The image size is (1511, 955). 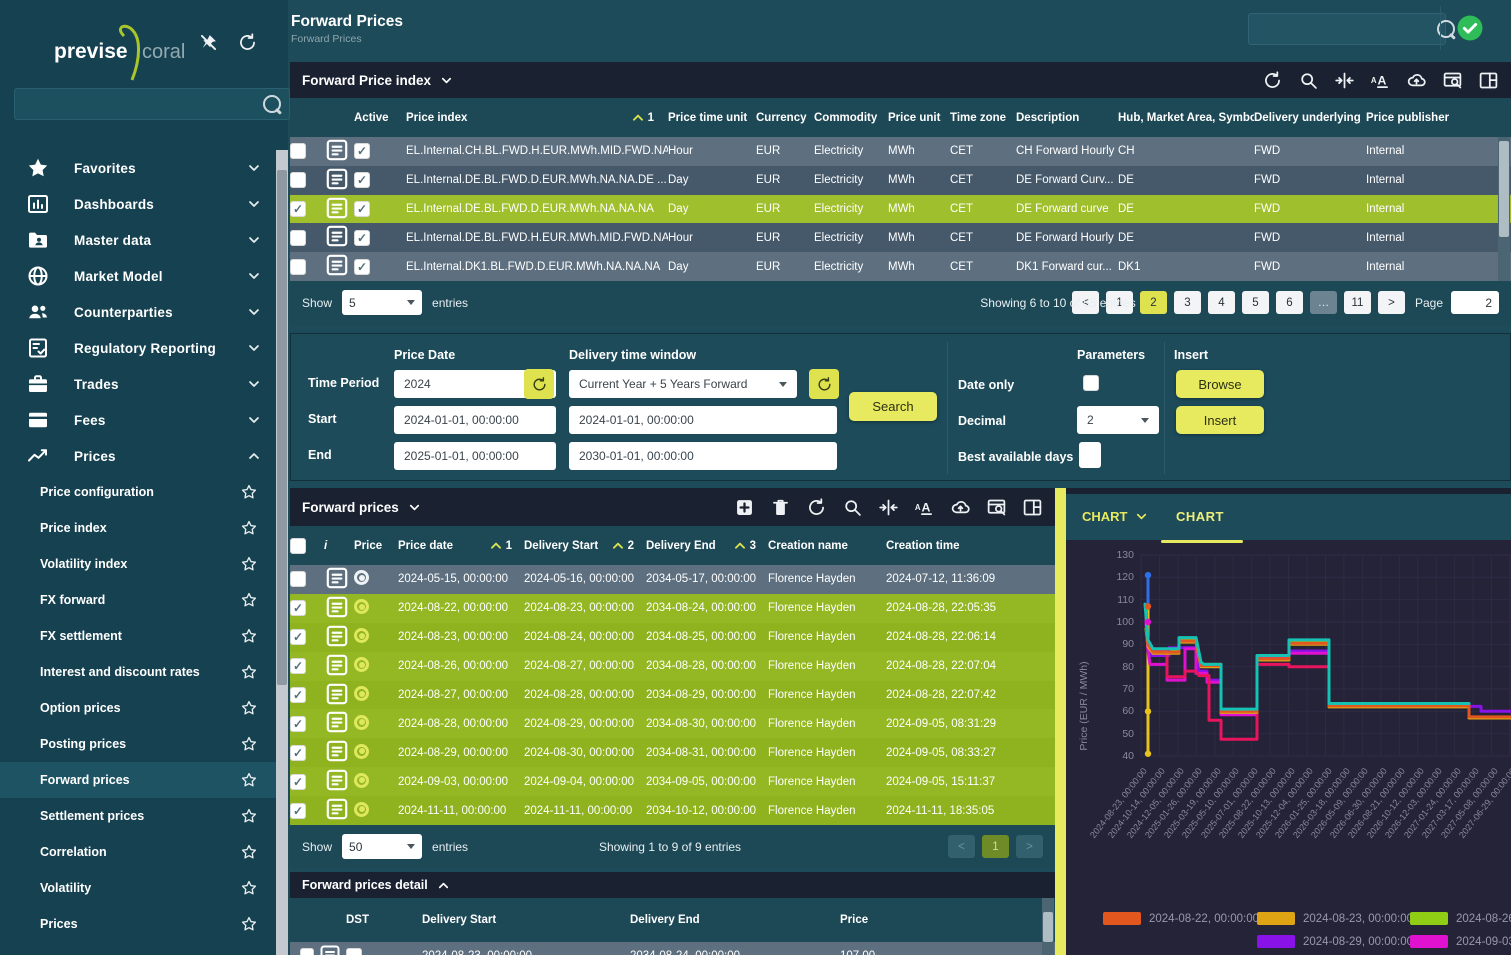 I want to click on column-header-description: Description, so click(x=1048, y=117).